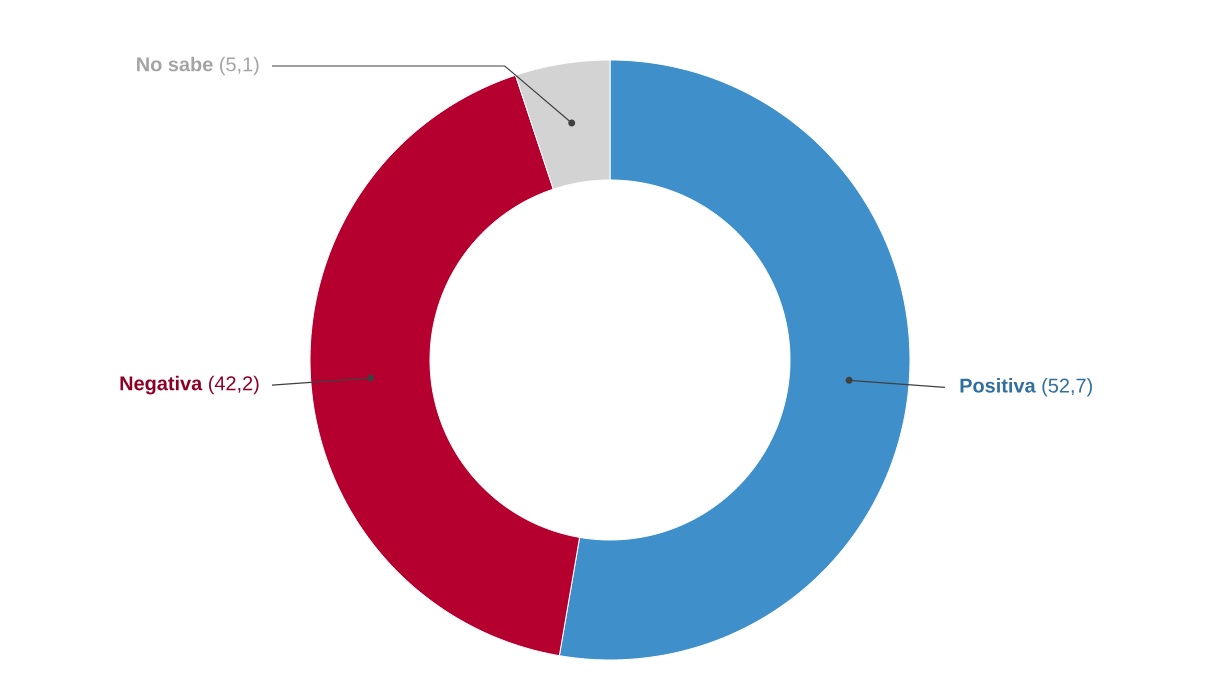 The image size is (1220, 700). Describe the element at coordinates (175, 64) in the screenshot. I see `slice-label: No sabe` at that location.